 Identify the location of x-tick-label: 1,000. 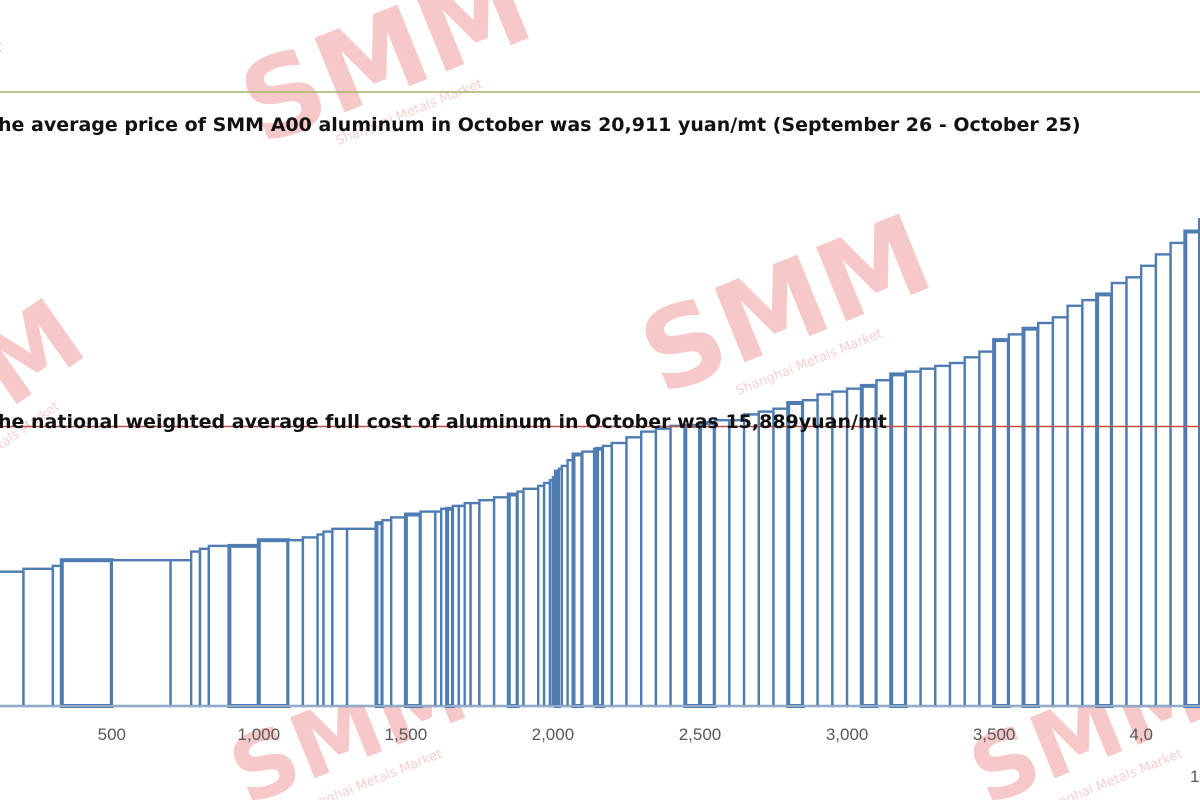
(259, 734).